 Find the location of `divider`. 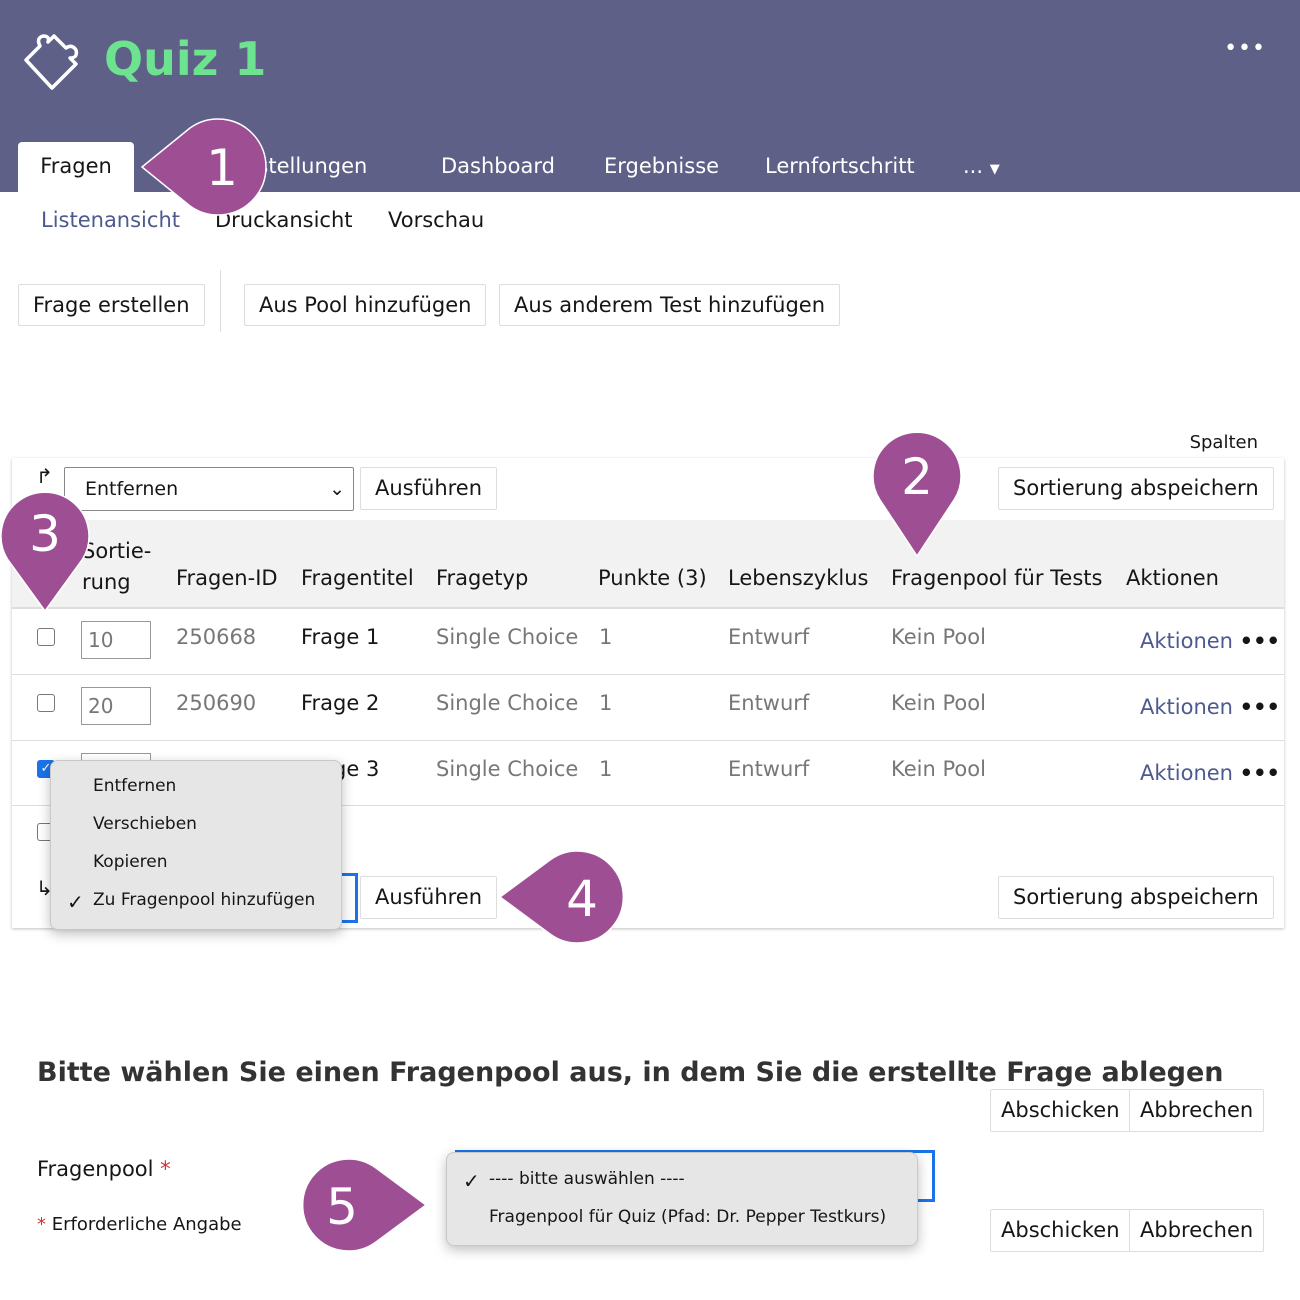

divider is located at coordinates (220, 301).